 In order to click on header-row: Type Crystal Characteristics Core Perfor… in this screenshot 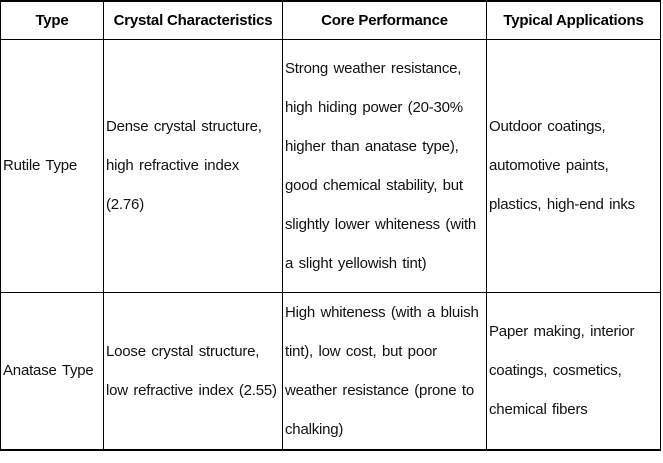, I will do `click(330, 20)`.